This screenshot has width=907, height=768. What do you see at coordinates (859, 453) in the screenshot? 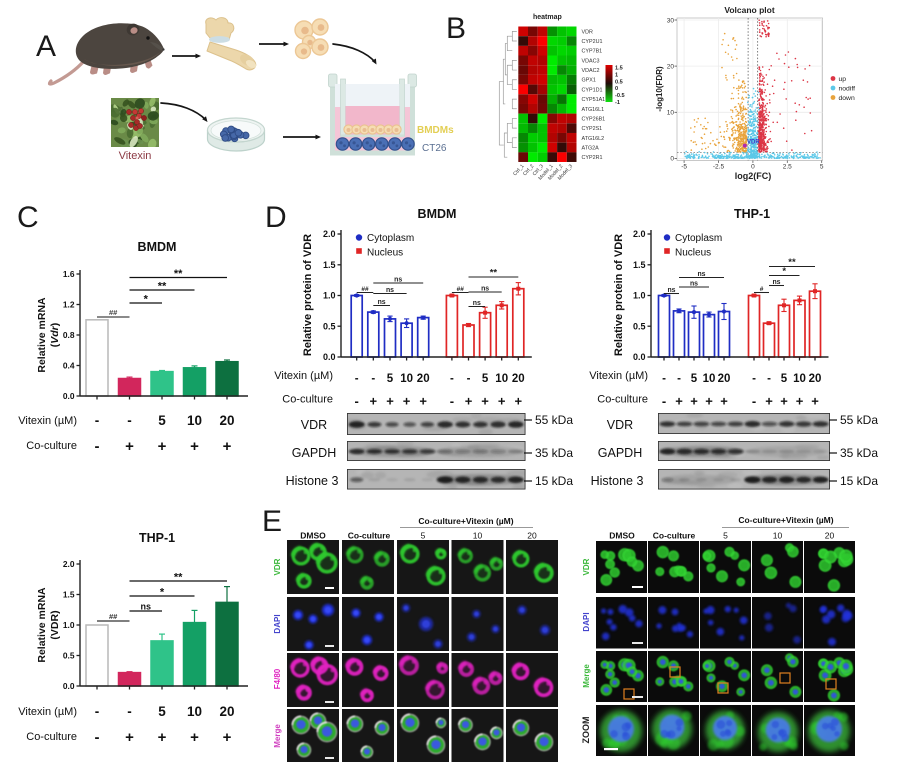
I see `svg-text: 35 kDa` at bounding box center [859, 453].